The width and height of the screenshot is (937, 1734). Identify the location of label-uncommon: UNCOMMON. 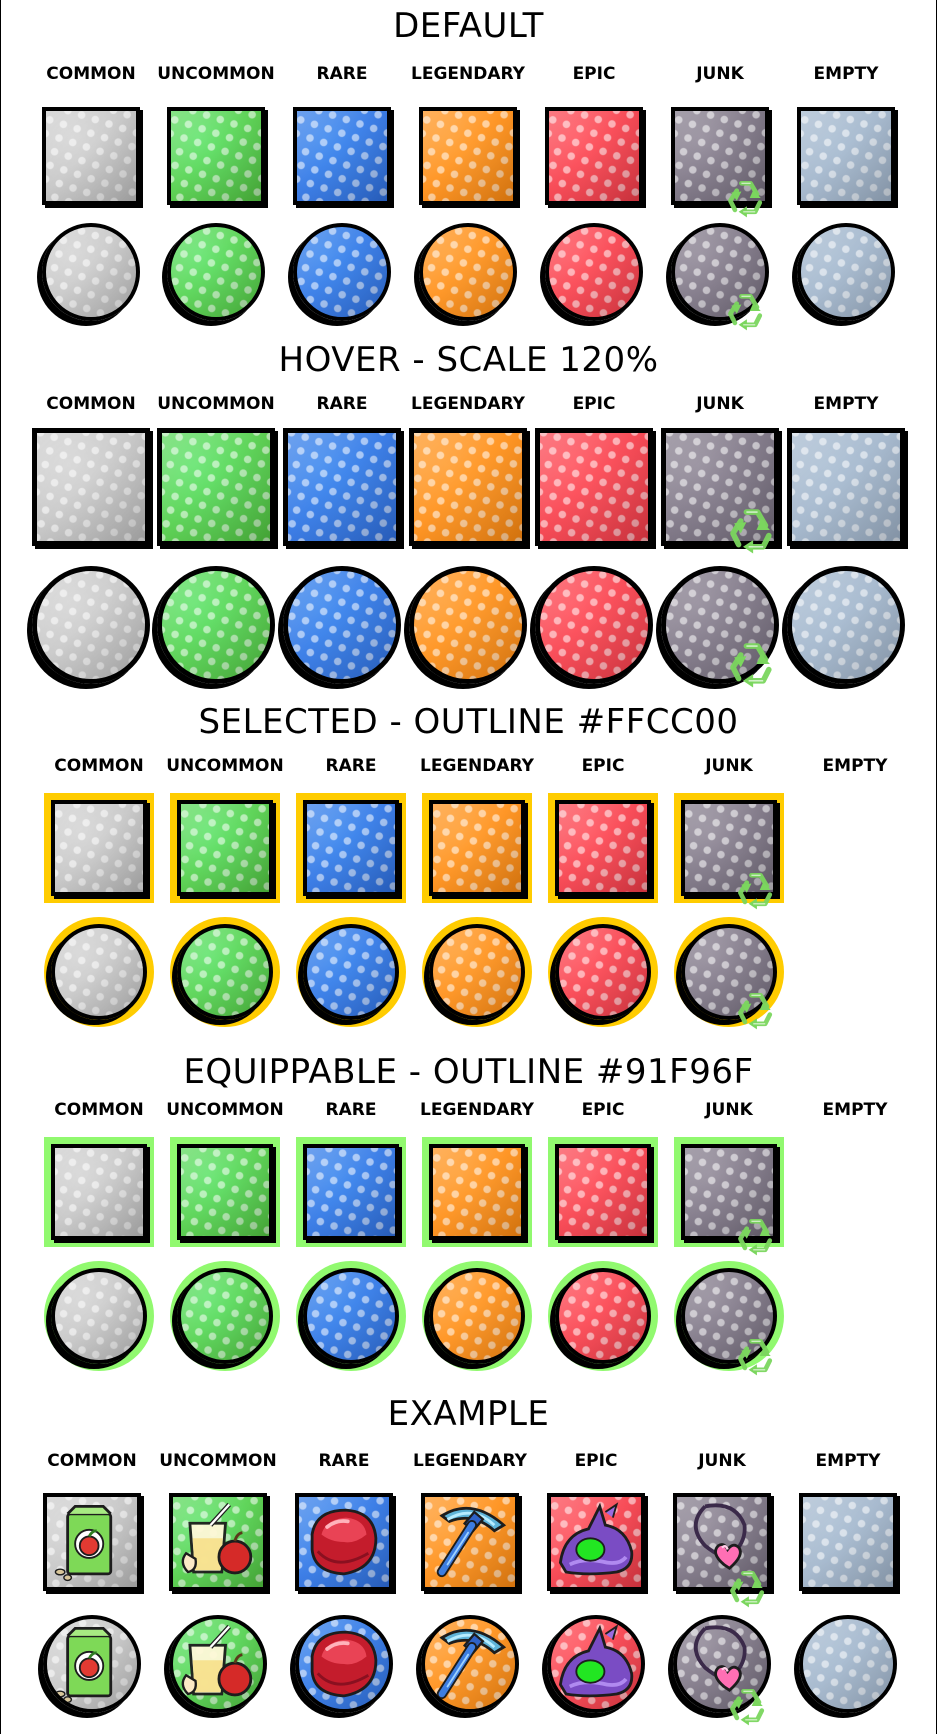
(225, 766).